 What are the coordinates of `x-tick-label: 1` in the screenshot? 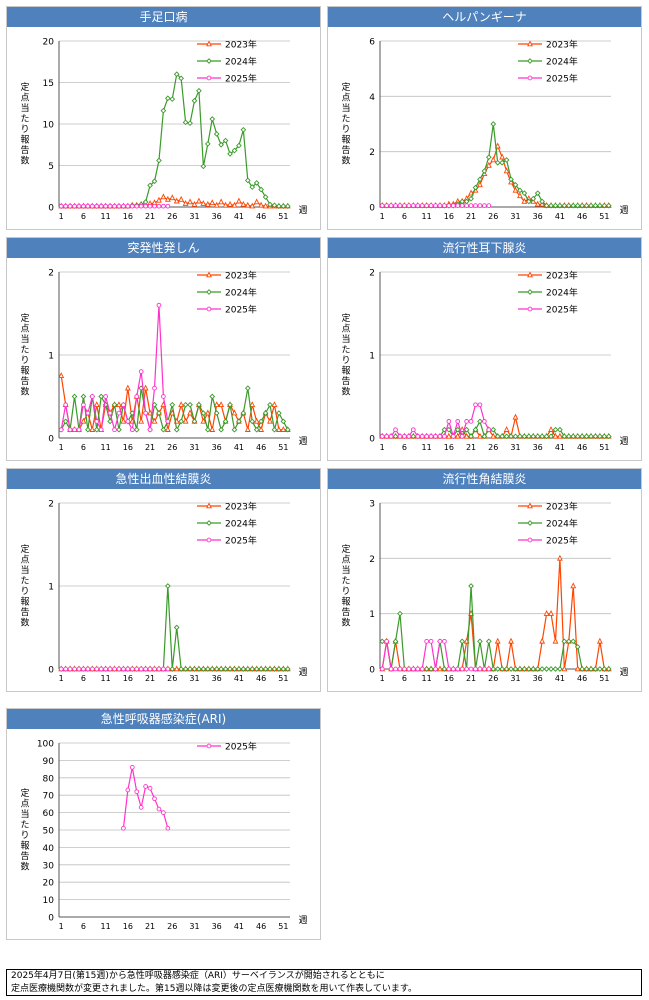 It's located at (382, 678).